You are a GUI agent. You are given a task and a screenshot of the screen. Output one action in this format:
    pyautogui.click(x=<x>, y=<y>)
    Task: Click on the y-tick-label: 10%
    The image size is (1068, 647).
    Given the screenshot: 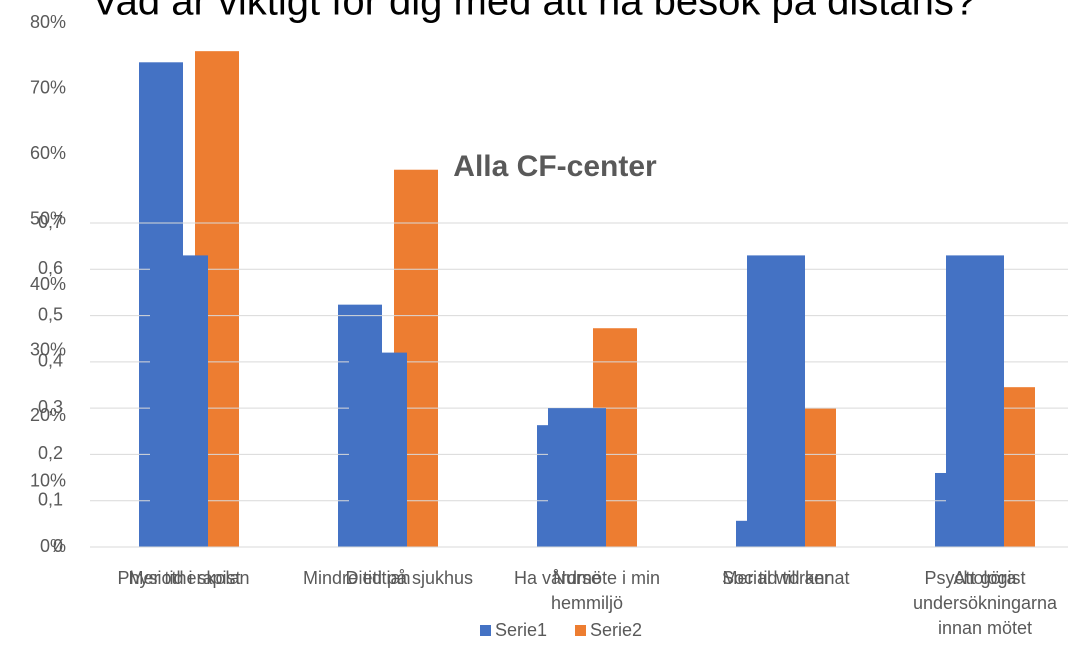 What is the action you would take?
    pyautogui.click(x=48, y=480)
    